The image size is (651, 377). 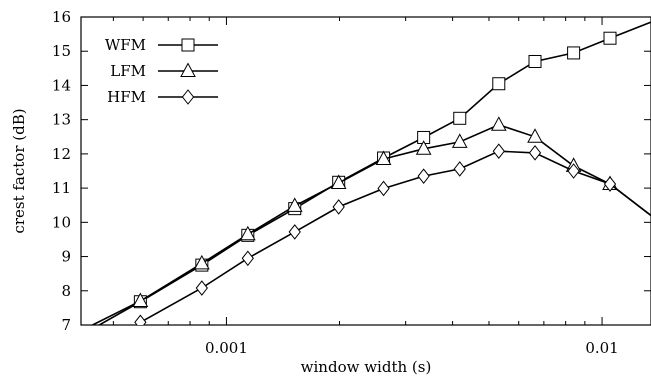 I want to click on y-tick-label: 12, so click(x=61, y=154).